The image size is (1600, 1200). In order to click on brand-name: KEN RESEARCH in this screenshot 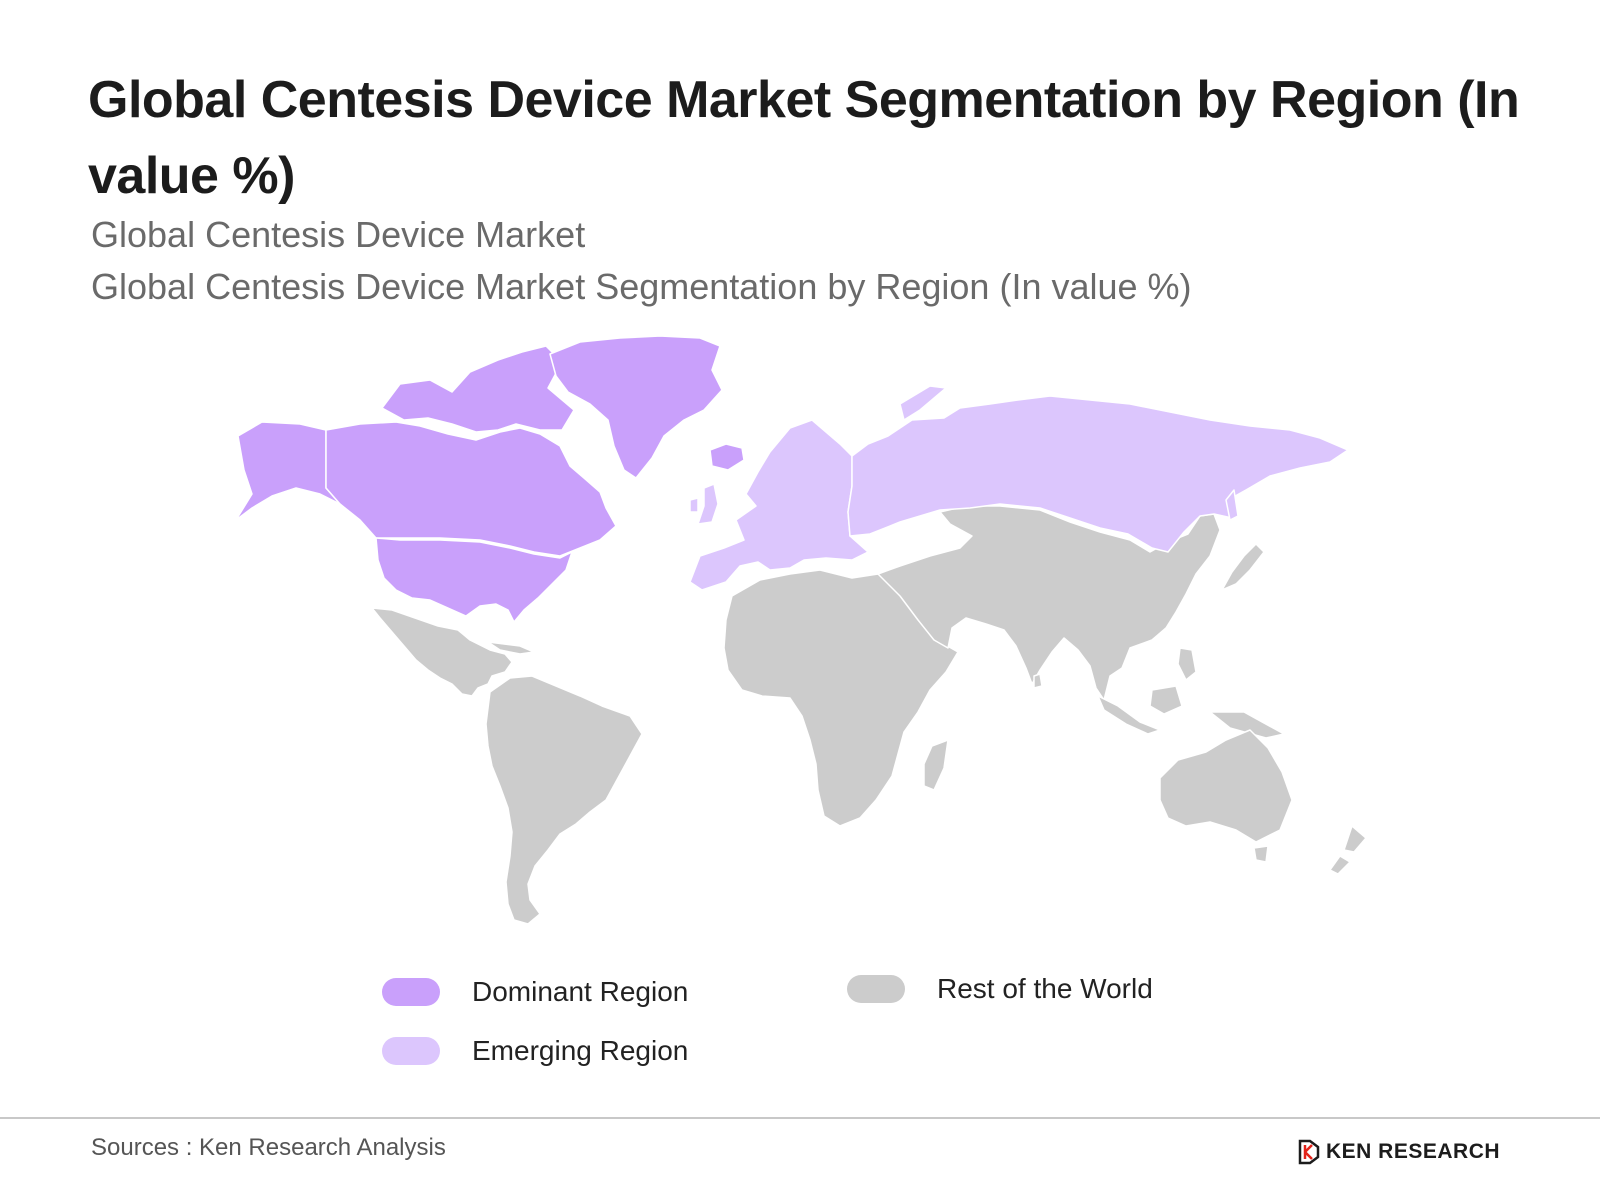, I will do `click(1413, 1151)`.